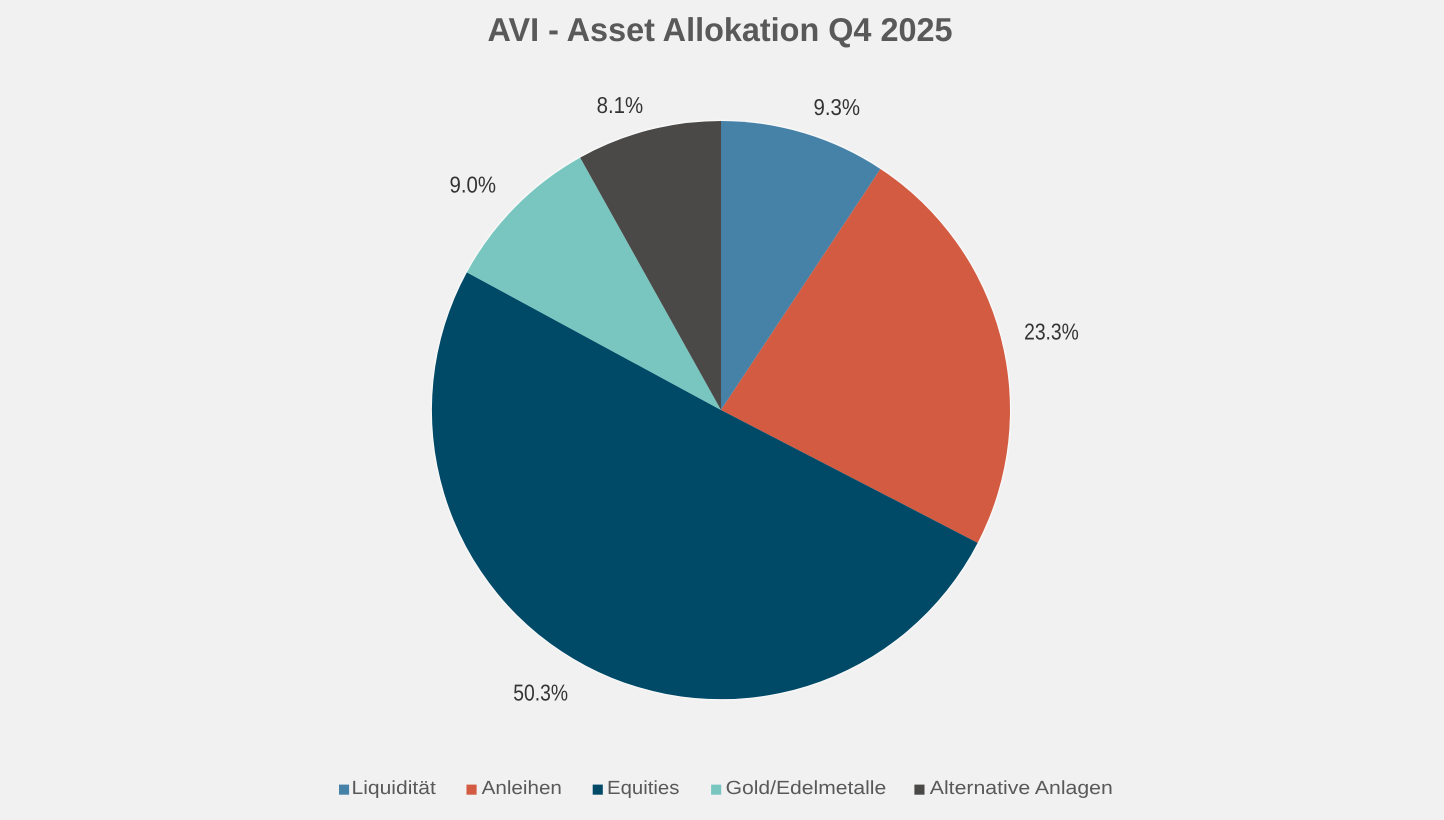 The height and width of the screenshot is (820, 1444). What do you see at coordinates (522, 788) in the screenshot?
I see `svg-text: Anleihen` at bounding box center [522, 788].